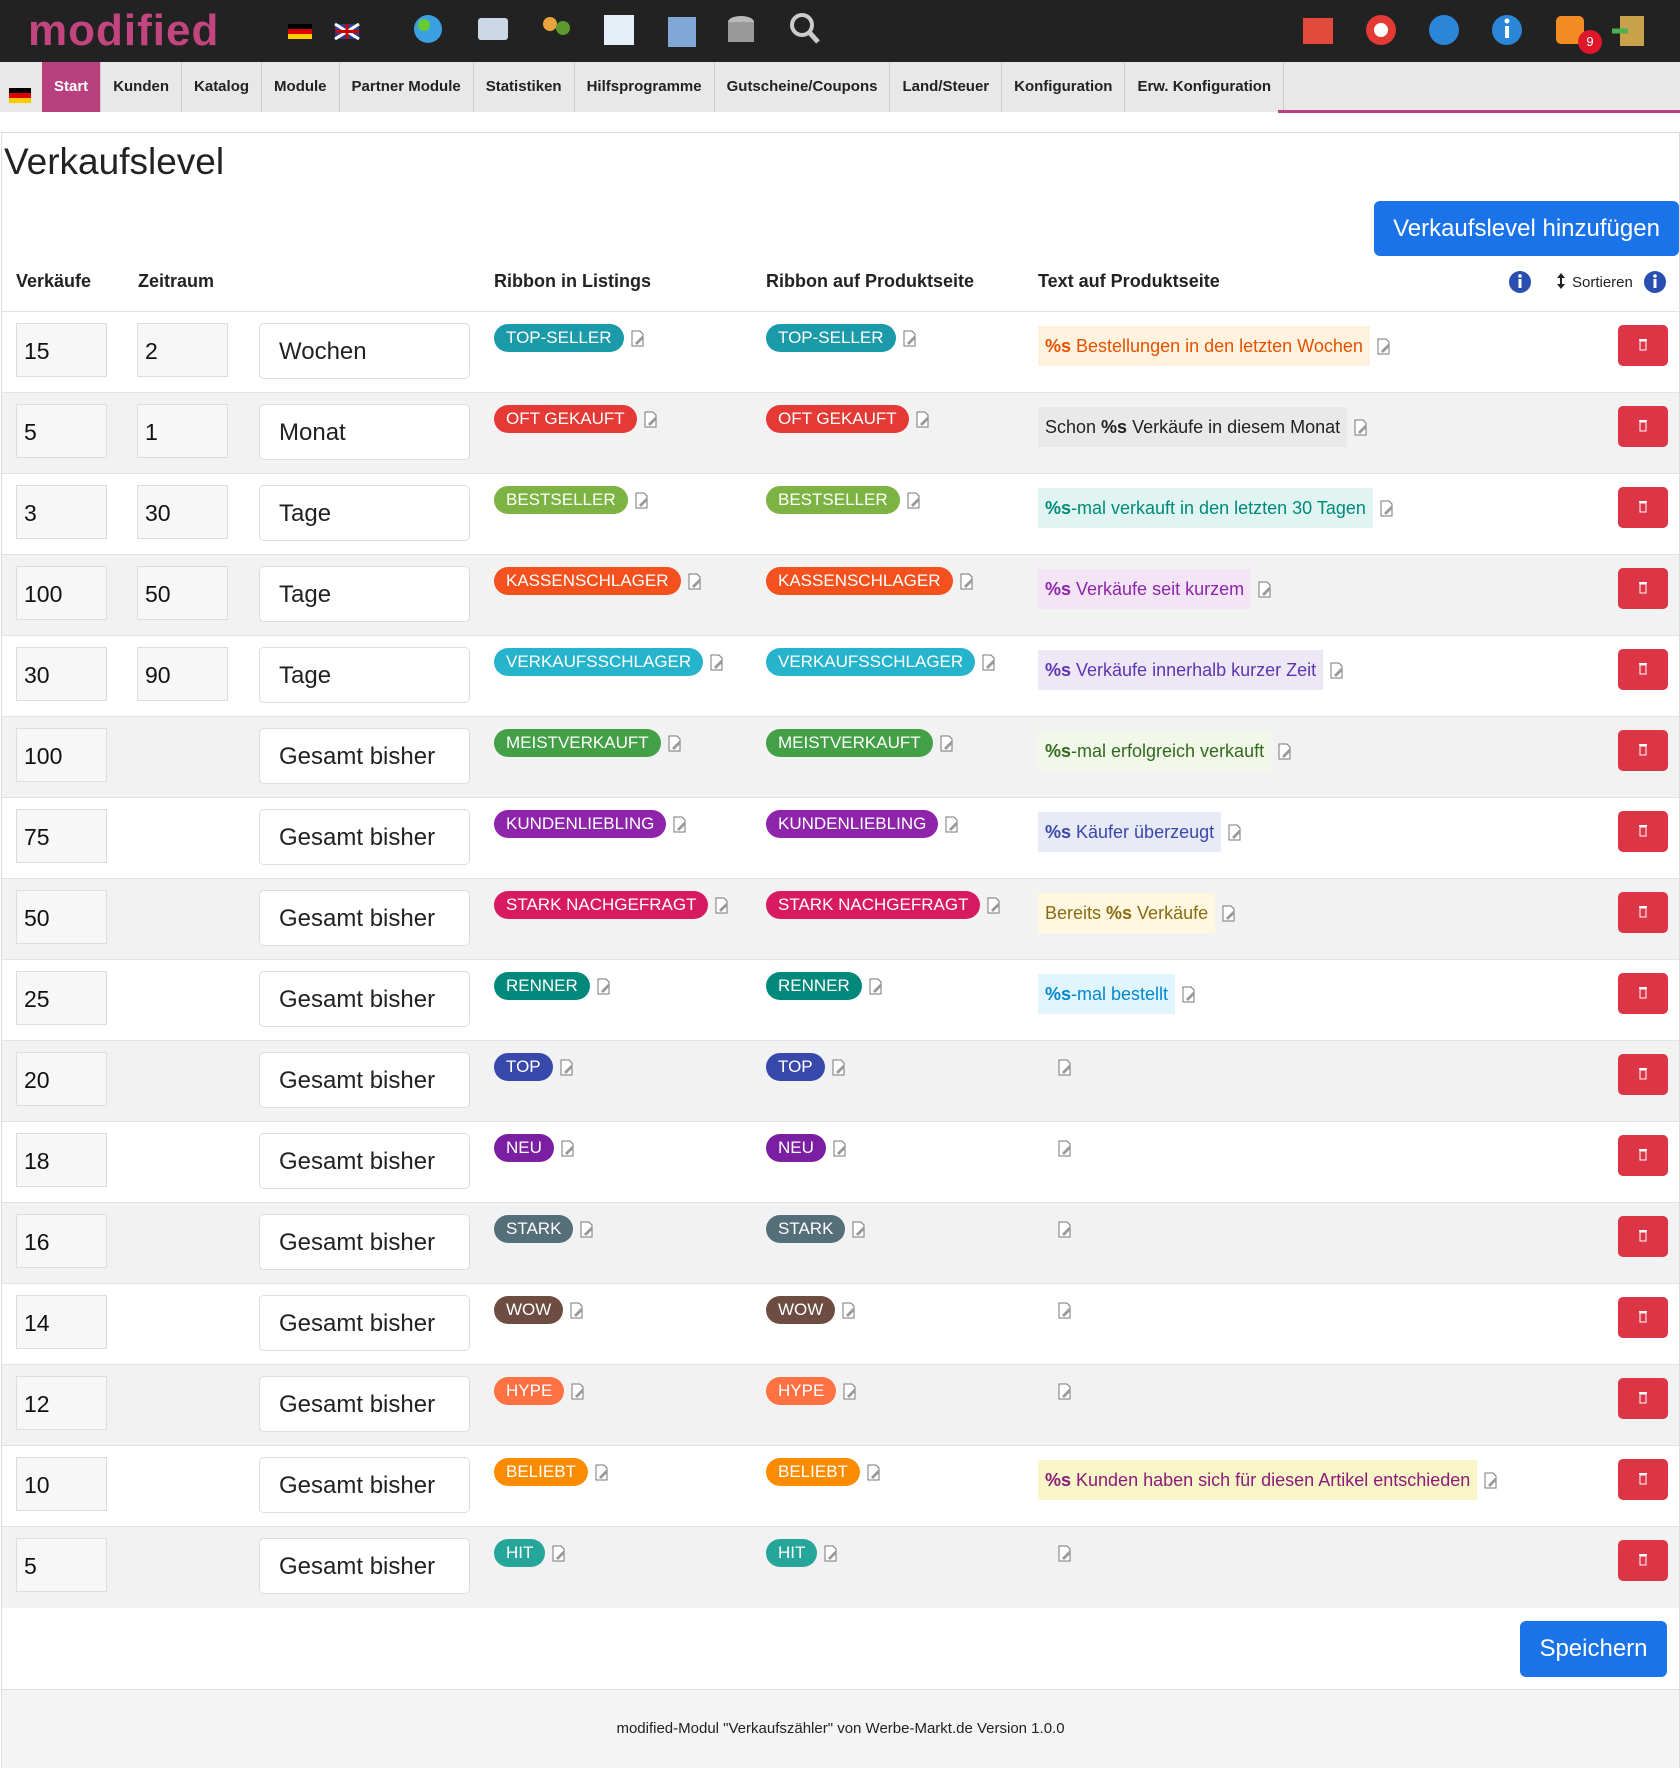 The image size is (1680, 1768). Describe the element at coordinates (61, 917) in the screenshot. I see `sales-input: 50` at that location.